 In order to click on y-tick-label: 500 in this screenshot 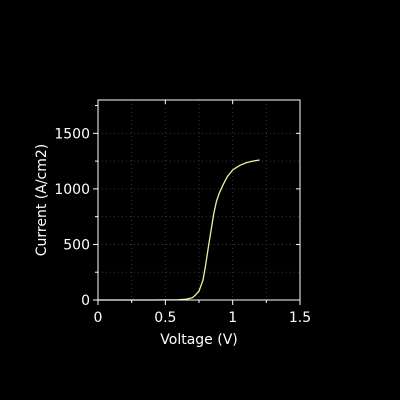, I will do `click(76, 245)`.